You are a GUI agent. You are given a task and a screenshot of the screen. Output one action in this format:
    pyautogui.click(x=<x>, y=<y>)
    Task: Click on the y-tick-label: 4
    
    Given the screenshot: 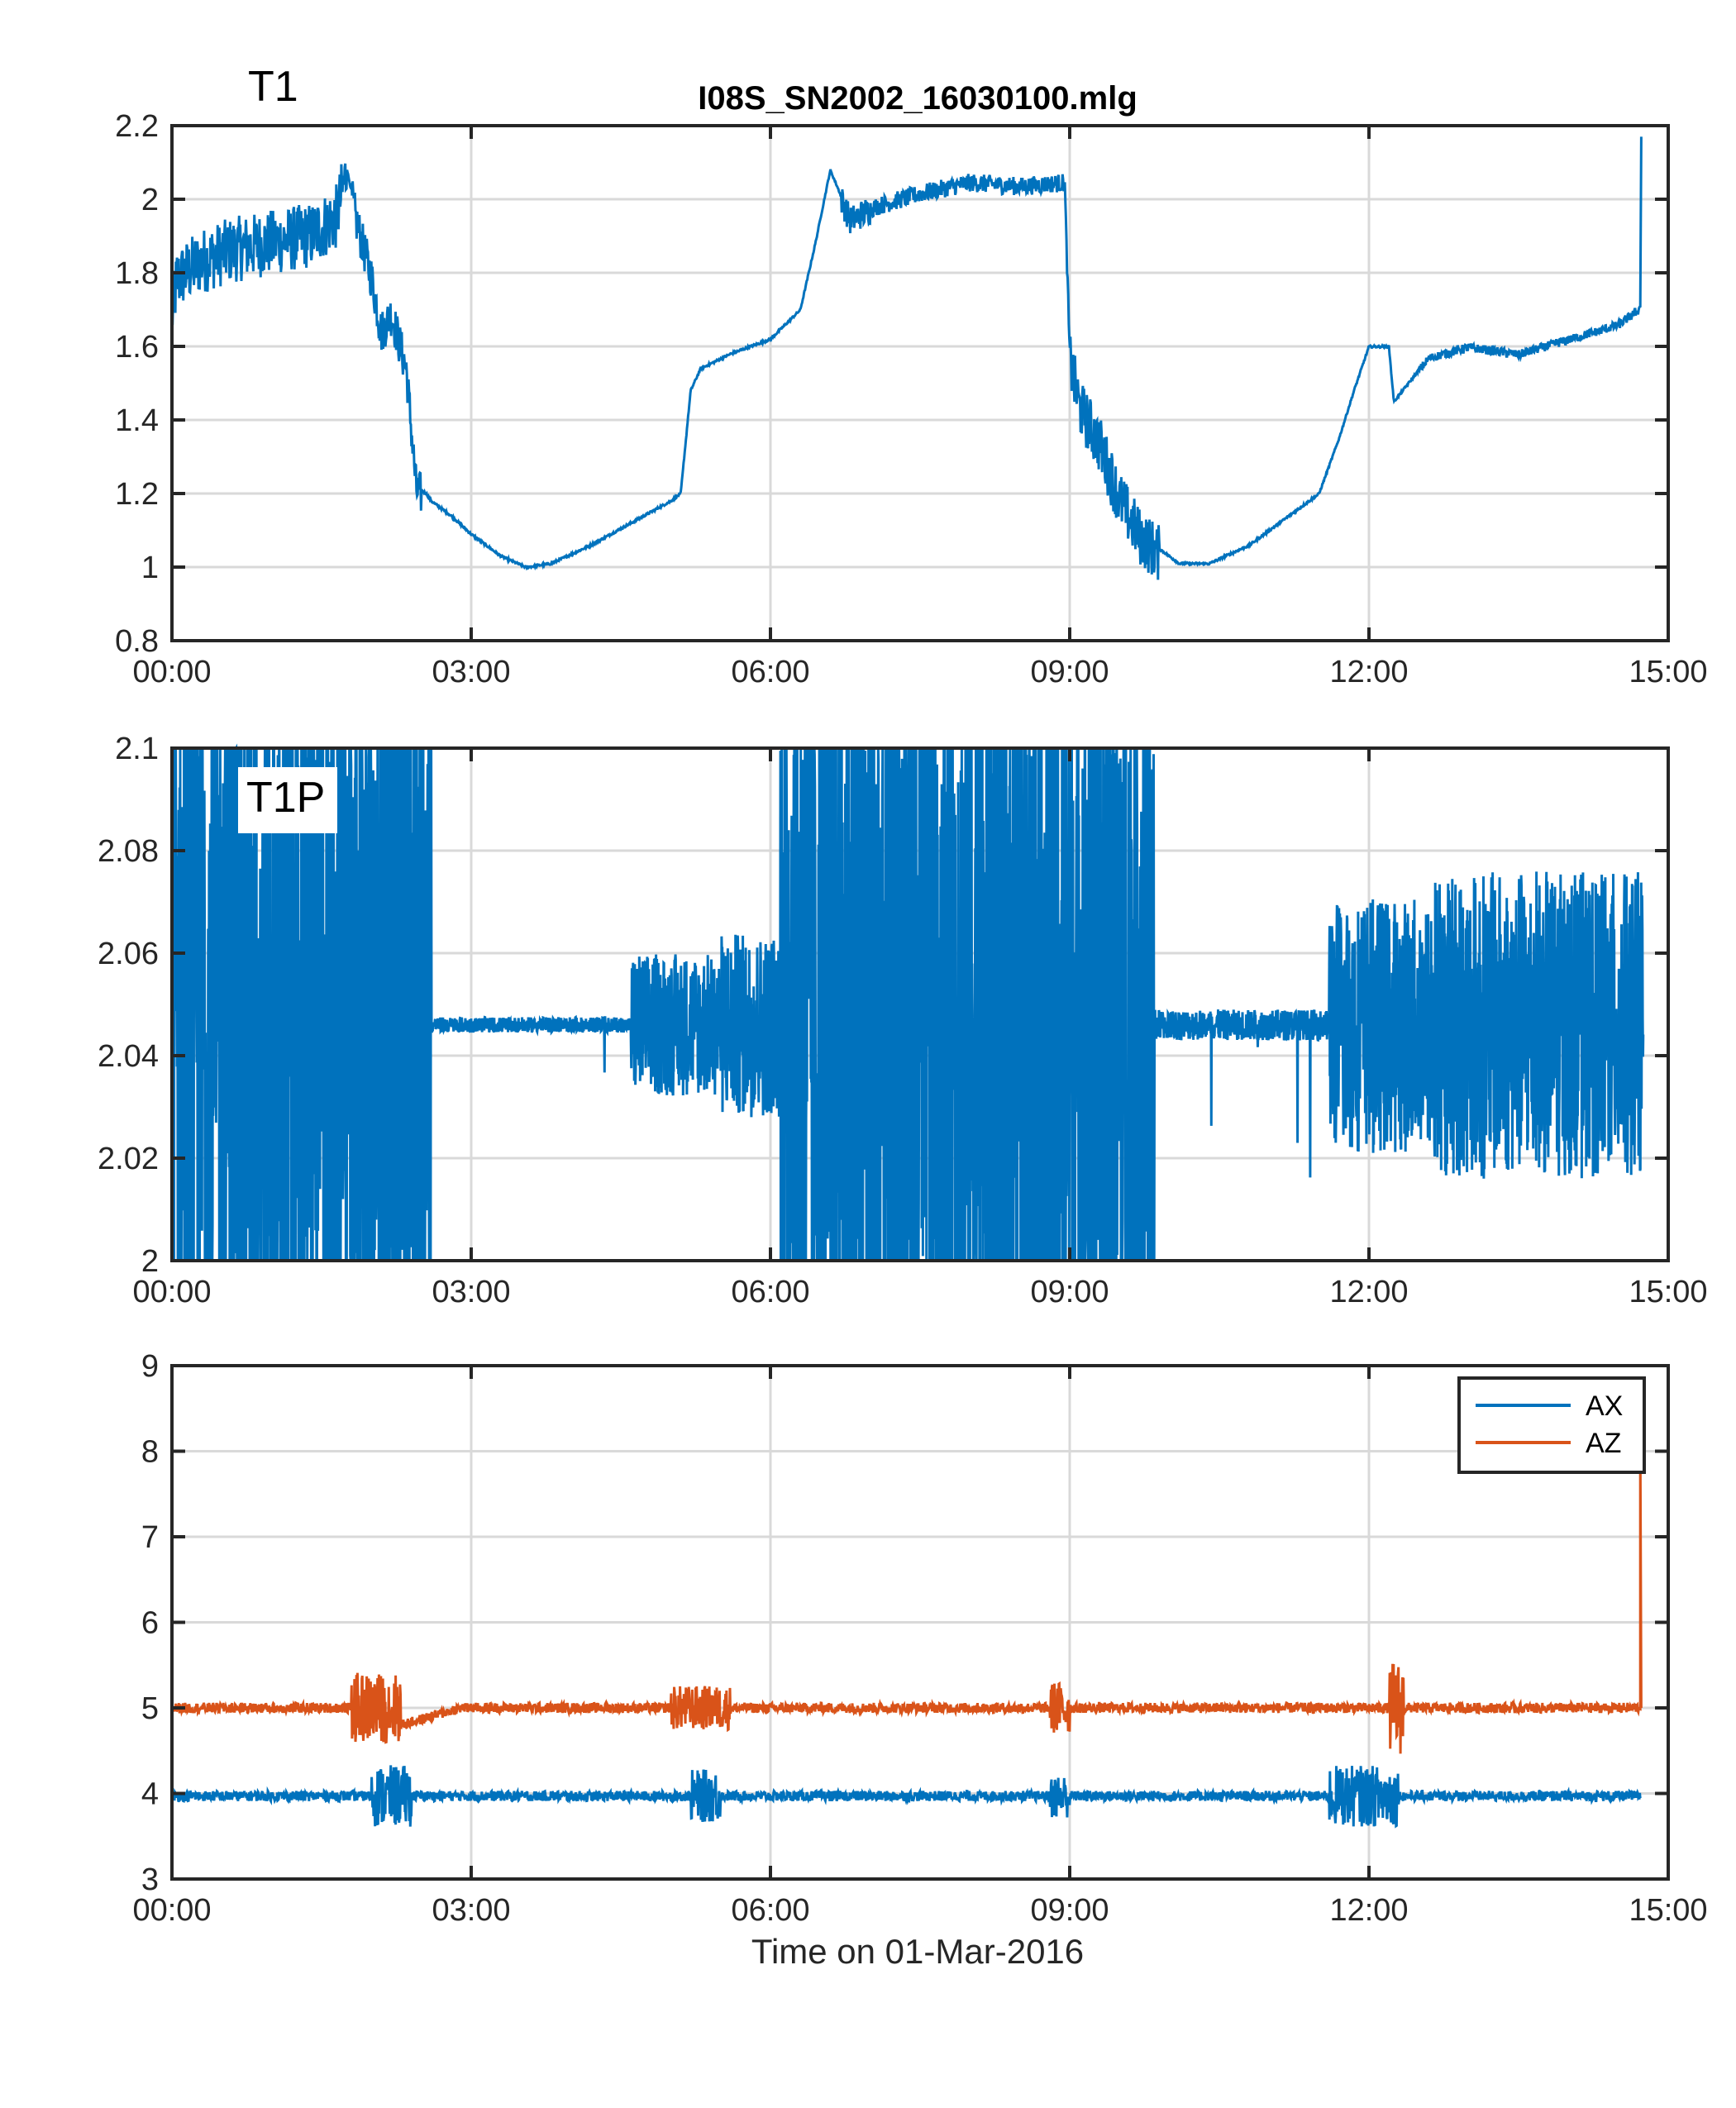 What is the action you would take?
    pyautogui.click(x=150, y=1794)
    